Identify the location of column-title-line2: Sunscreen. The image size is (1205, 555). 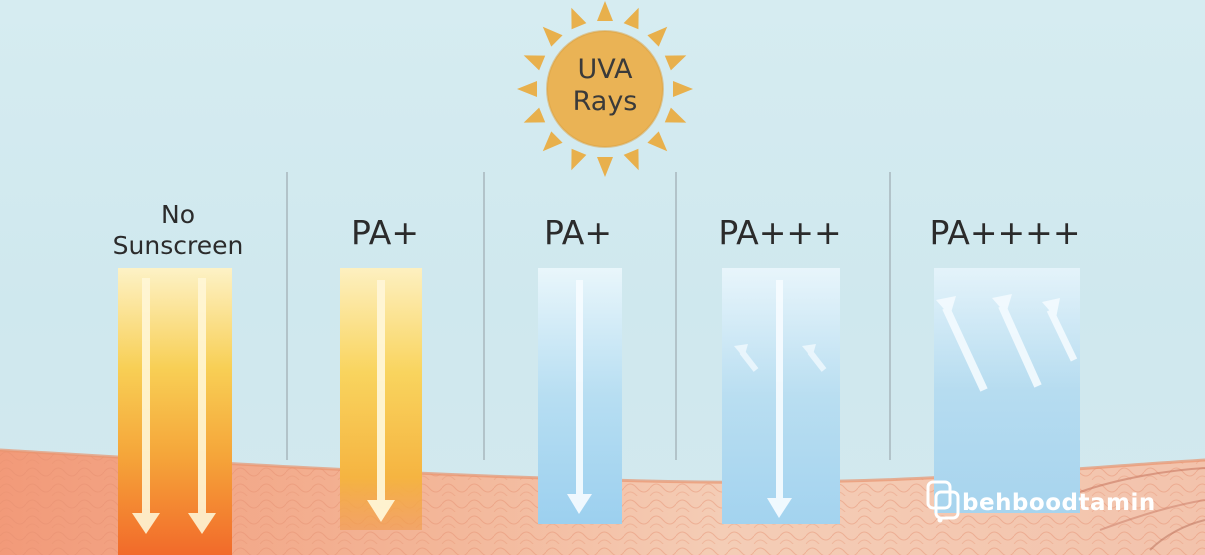
(178, 245).